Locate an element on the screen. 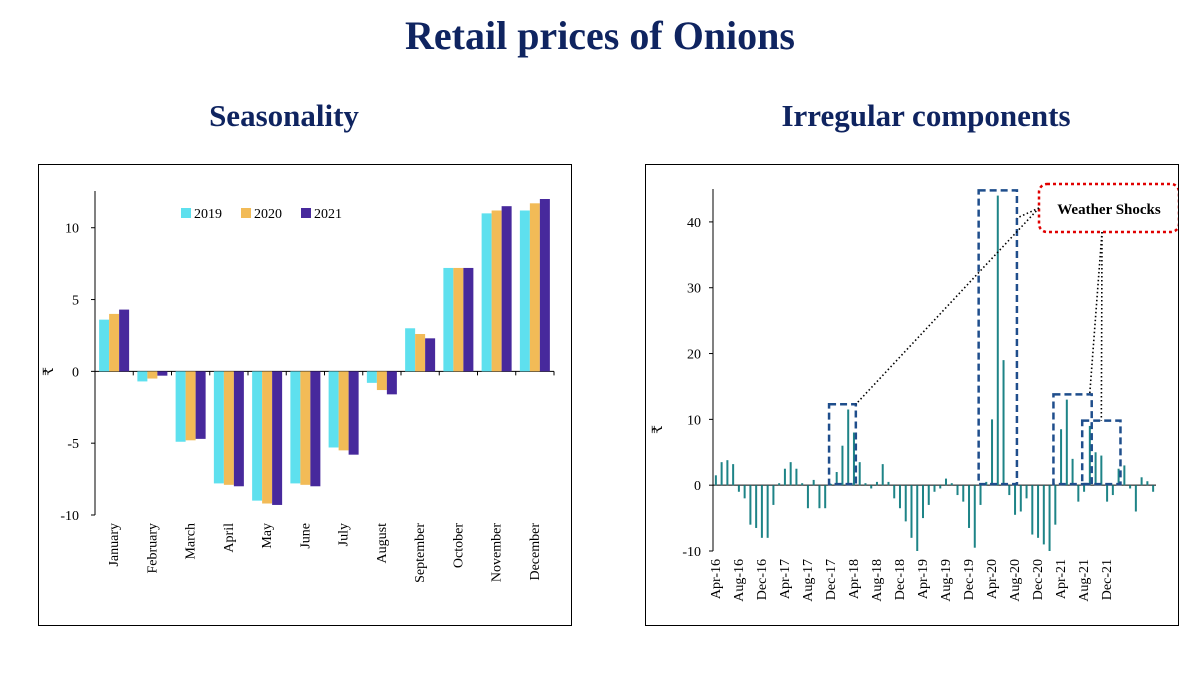 The width and height of the screenshot is (1200, 675). x-tick-label: Aug-17 is located at coordinates (808, 580).